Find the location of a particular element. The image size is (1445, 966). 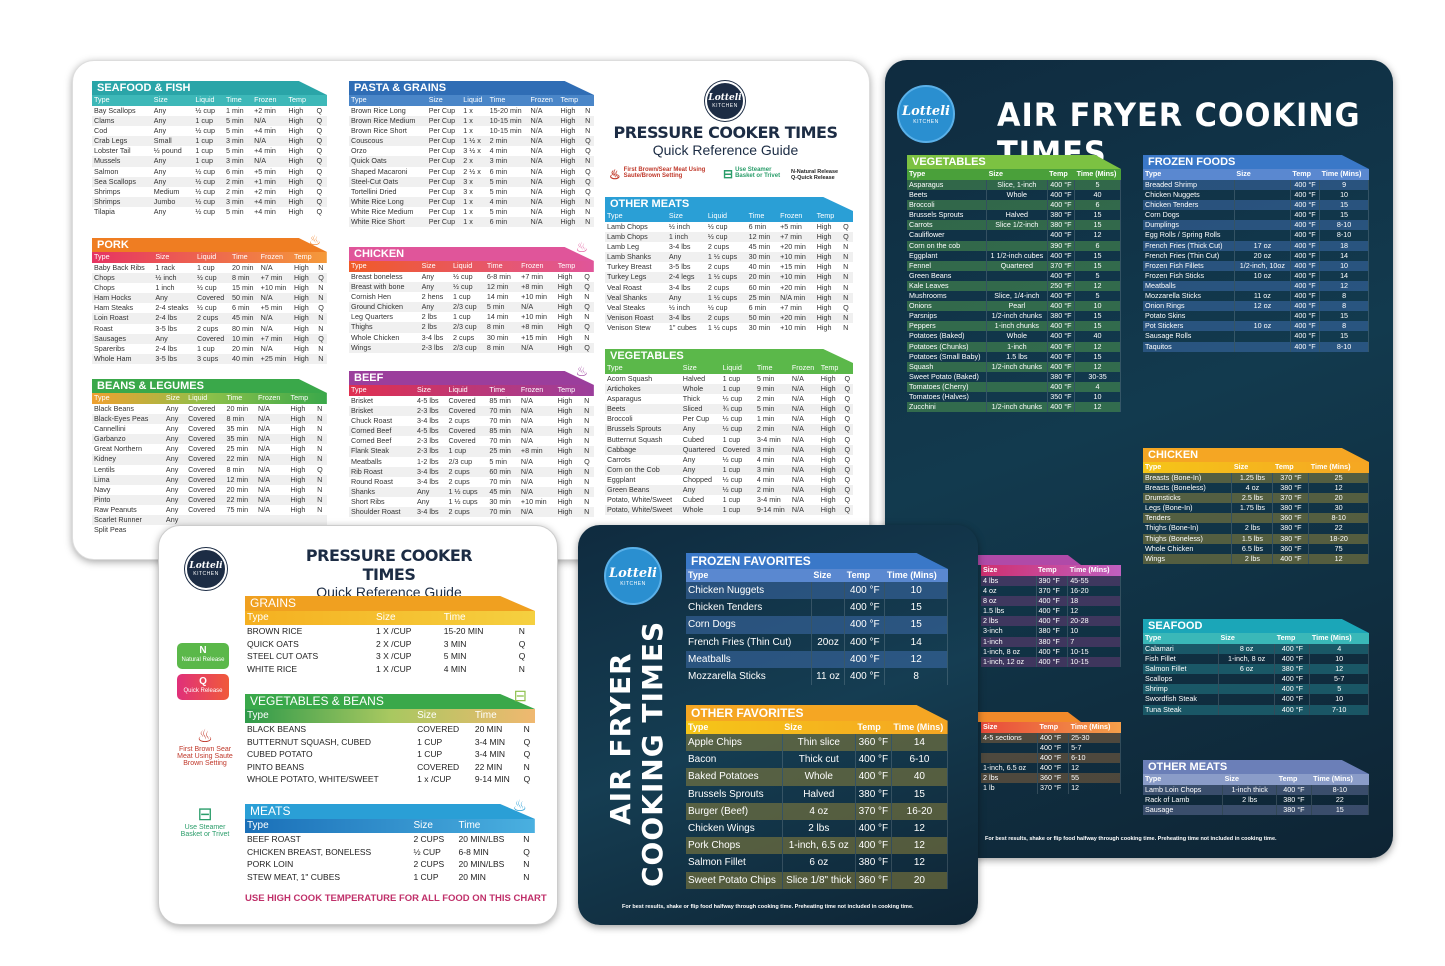

logo-subtext: KITCHEN is located at coordinates (926, 121).